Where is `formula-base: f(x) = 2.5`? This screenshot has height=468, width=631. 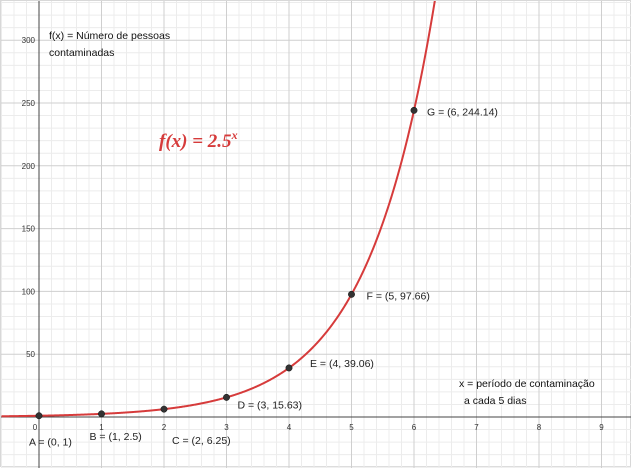
formula-base: f(x) = 2.5 is located at coordinates (195, 141).